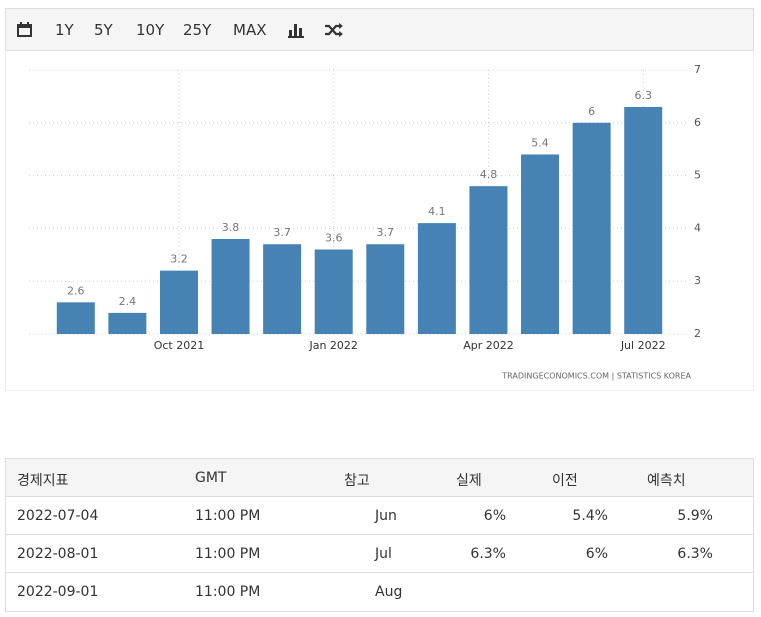  Describe the element at coordinates (58, 554) in the screenshot. I see `table-cell: 2022-08-01` at that location.